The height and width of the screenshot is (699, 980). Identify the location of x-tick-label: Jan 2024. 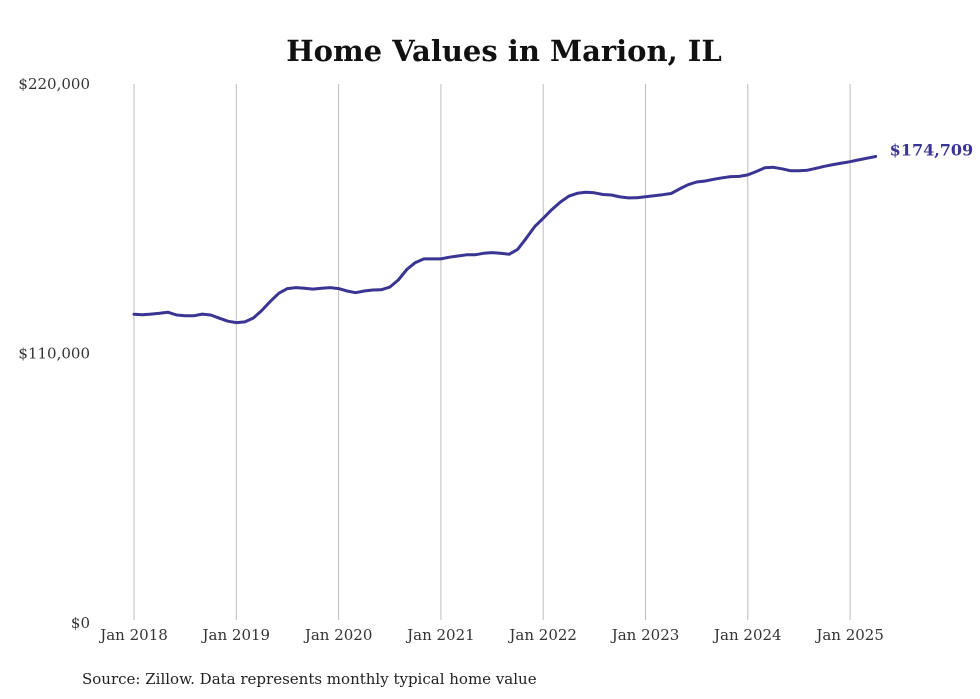
(747, 635).